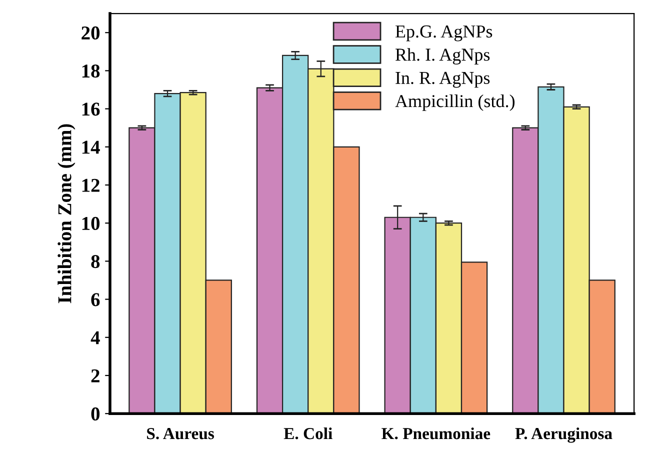 The image size is (647, 452). Describe the element at coordinates (91, 147) in the screenshot. I see `y-tick-label: 14` at that location.